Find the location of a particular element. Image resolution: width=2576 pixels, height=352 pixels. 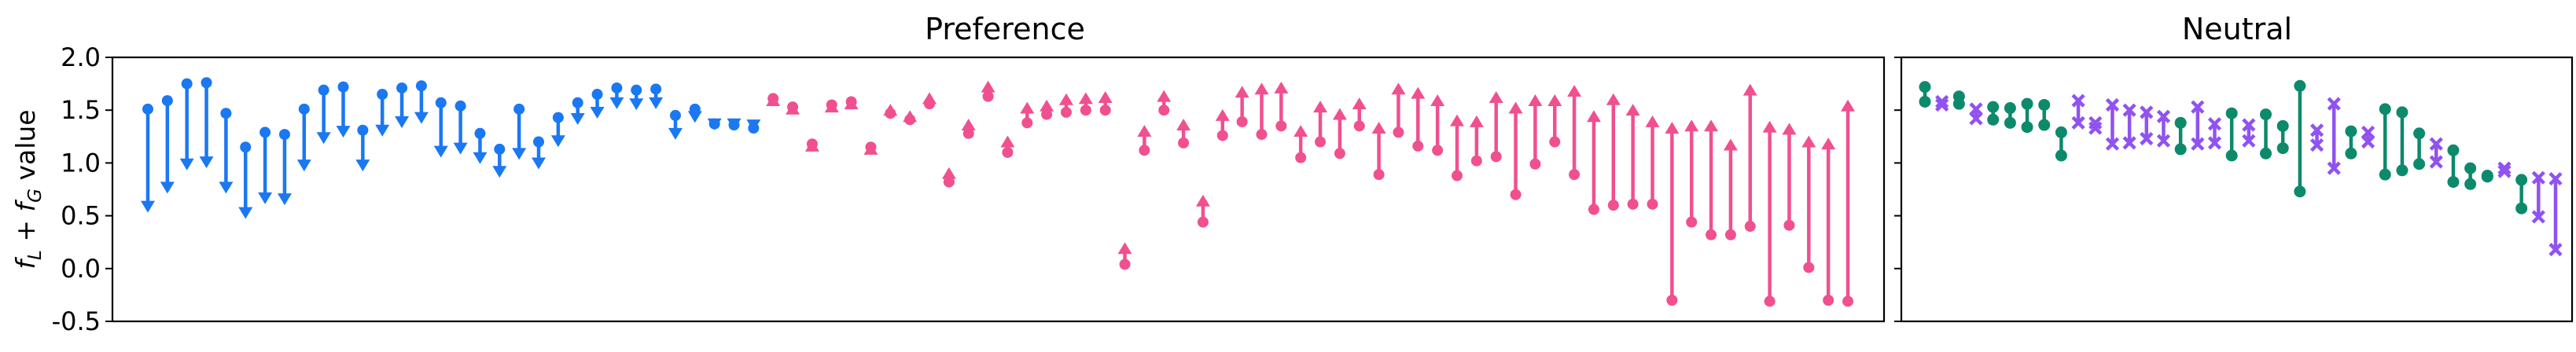

y-tick-label: -0.5 is located at coordinates (76, 321).